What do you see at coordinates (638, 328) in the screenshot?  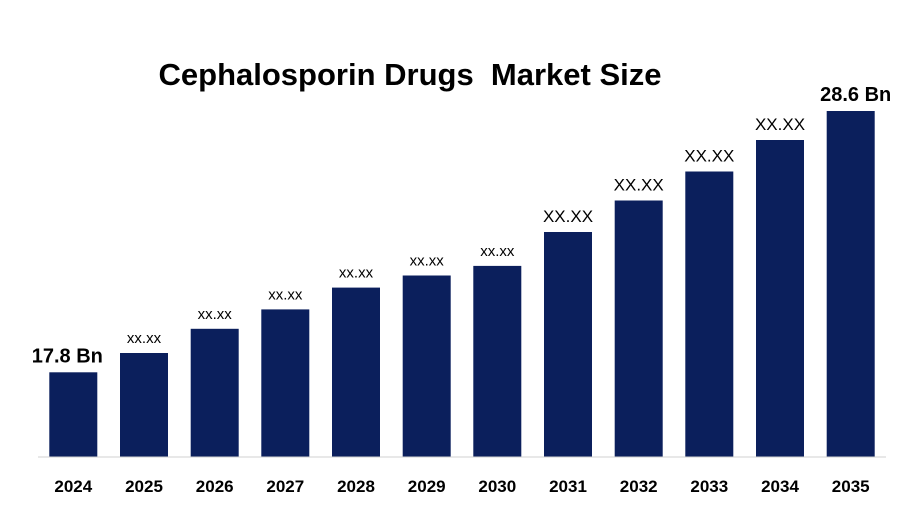 I see `bar-2032` at bounding box center [638, 328].